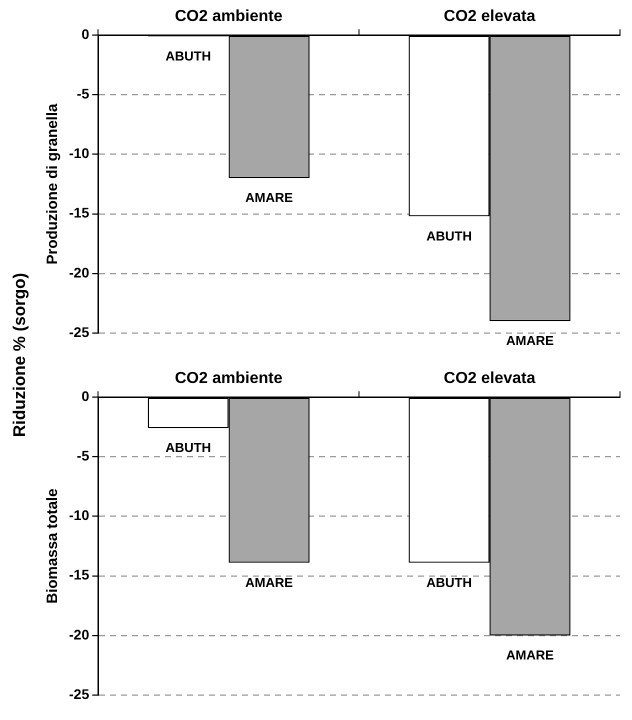 The image size is (632, 720). I want to click on y-axis-title: Biomassa totale, so click(53, 546).